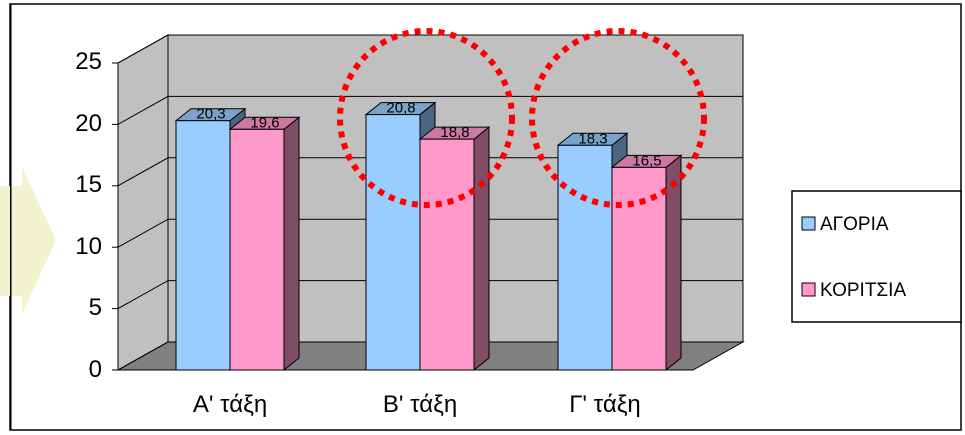 Image resolution: width=965 pixels, height=435 pixels. Describe the element at coordinates (400, 108) in the screenshot. I see `data-label: 20,8` at that location.